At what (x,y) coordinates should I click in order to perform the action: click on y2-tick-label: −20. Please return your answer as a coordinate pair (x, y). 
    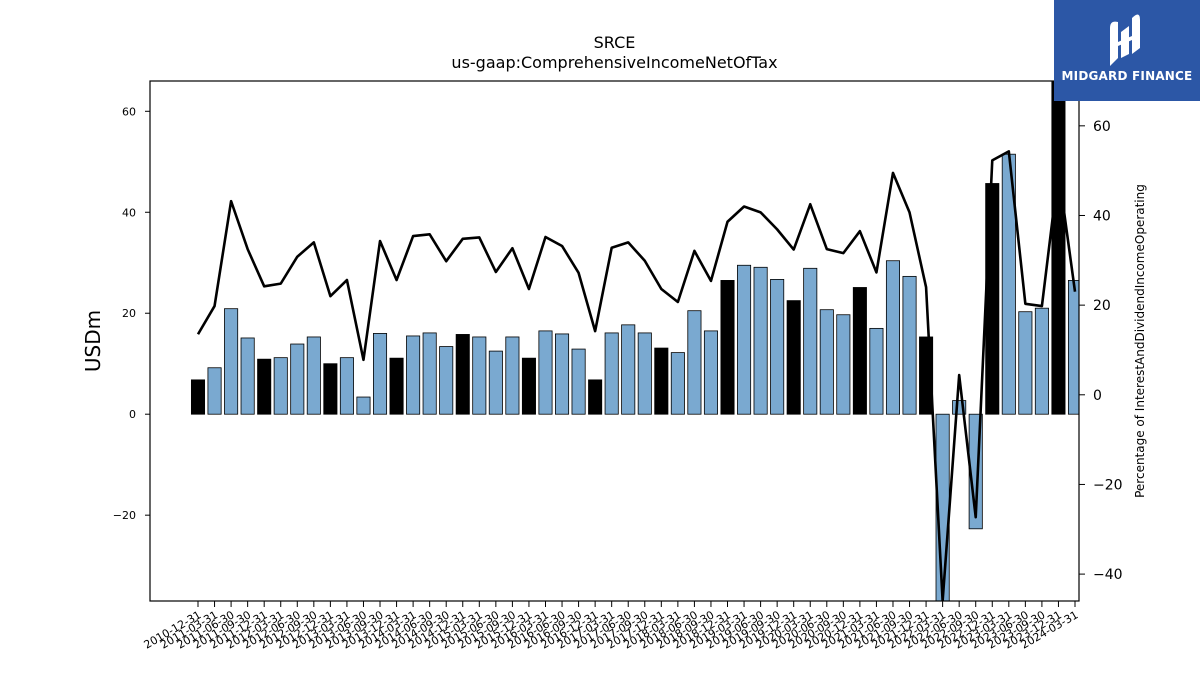
    Looking at the image, I should click on (1108, 485).